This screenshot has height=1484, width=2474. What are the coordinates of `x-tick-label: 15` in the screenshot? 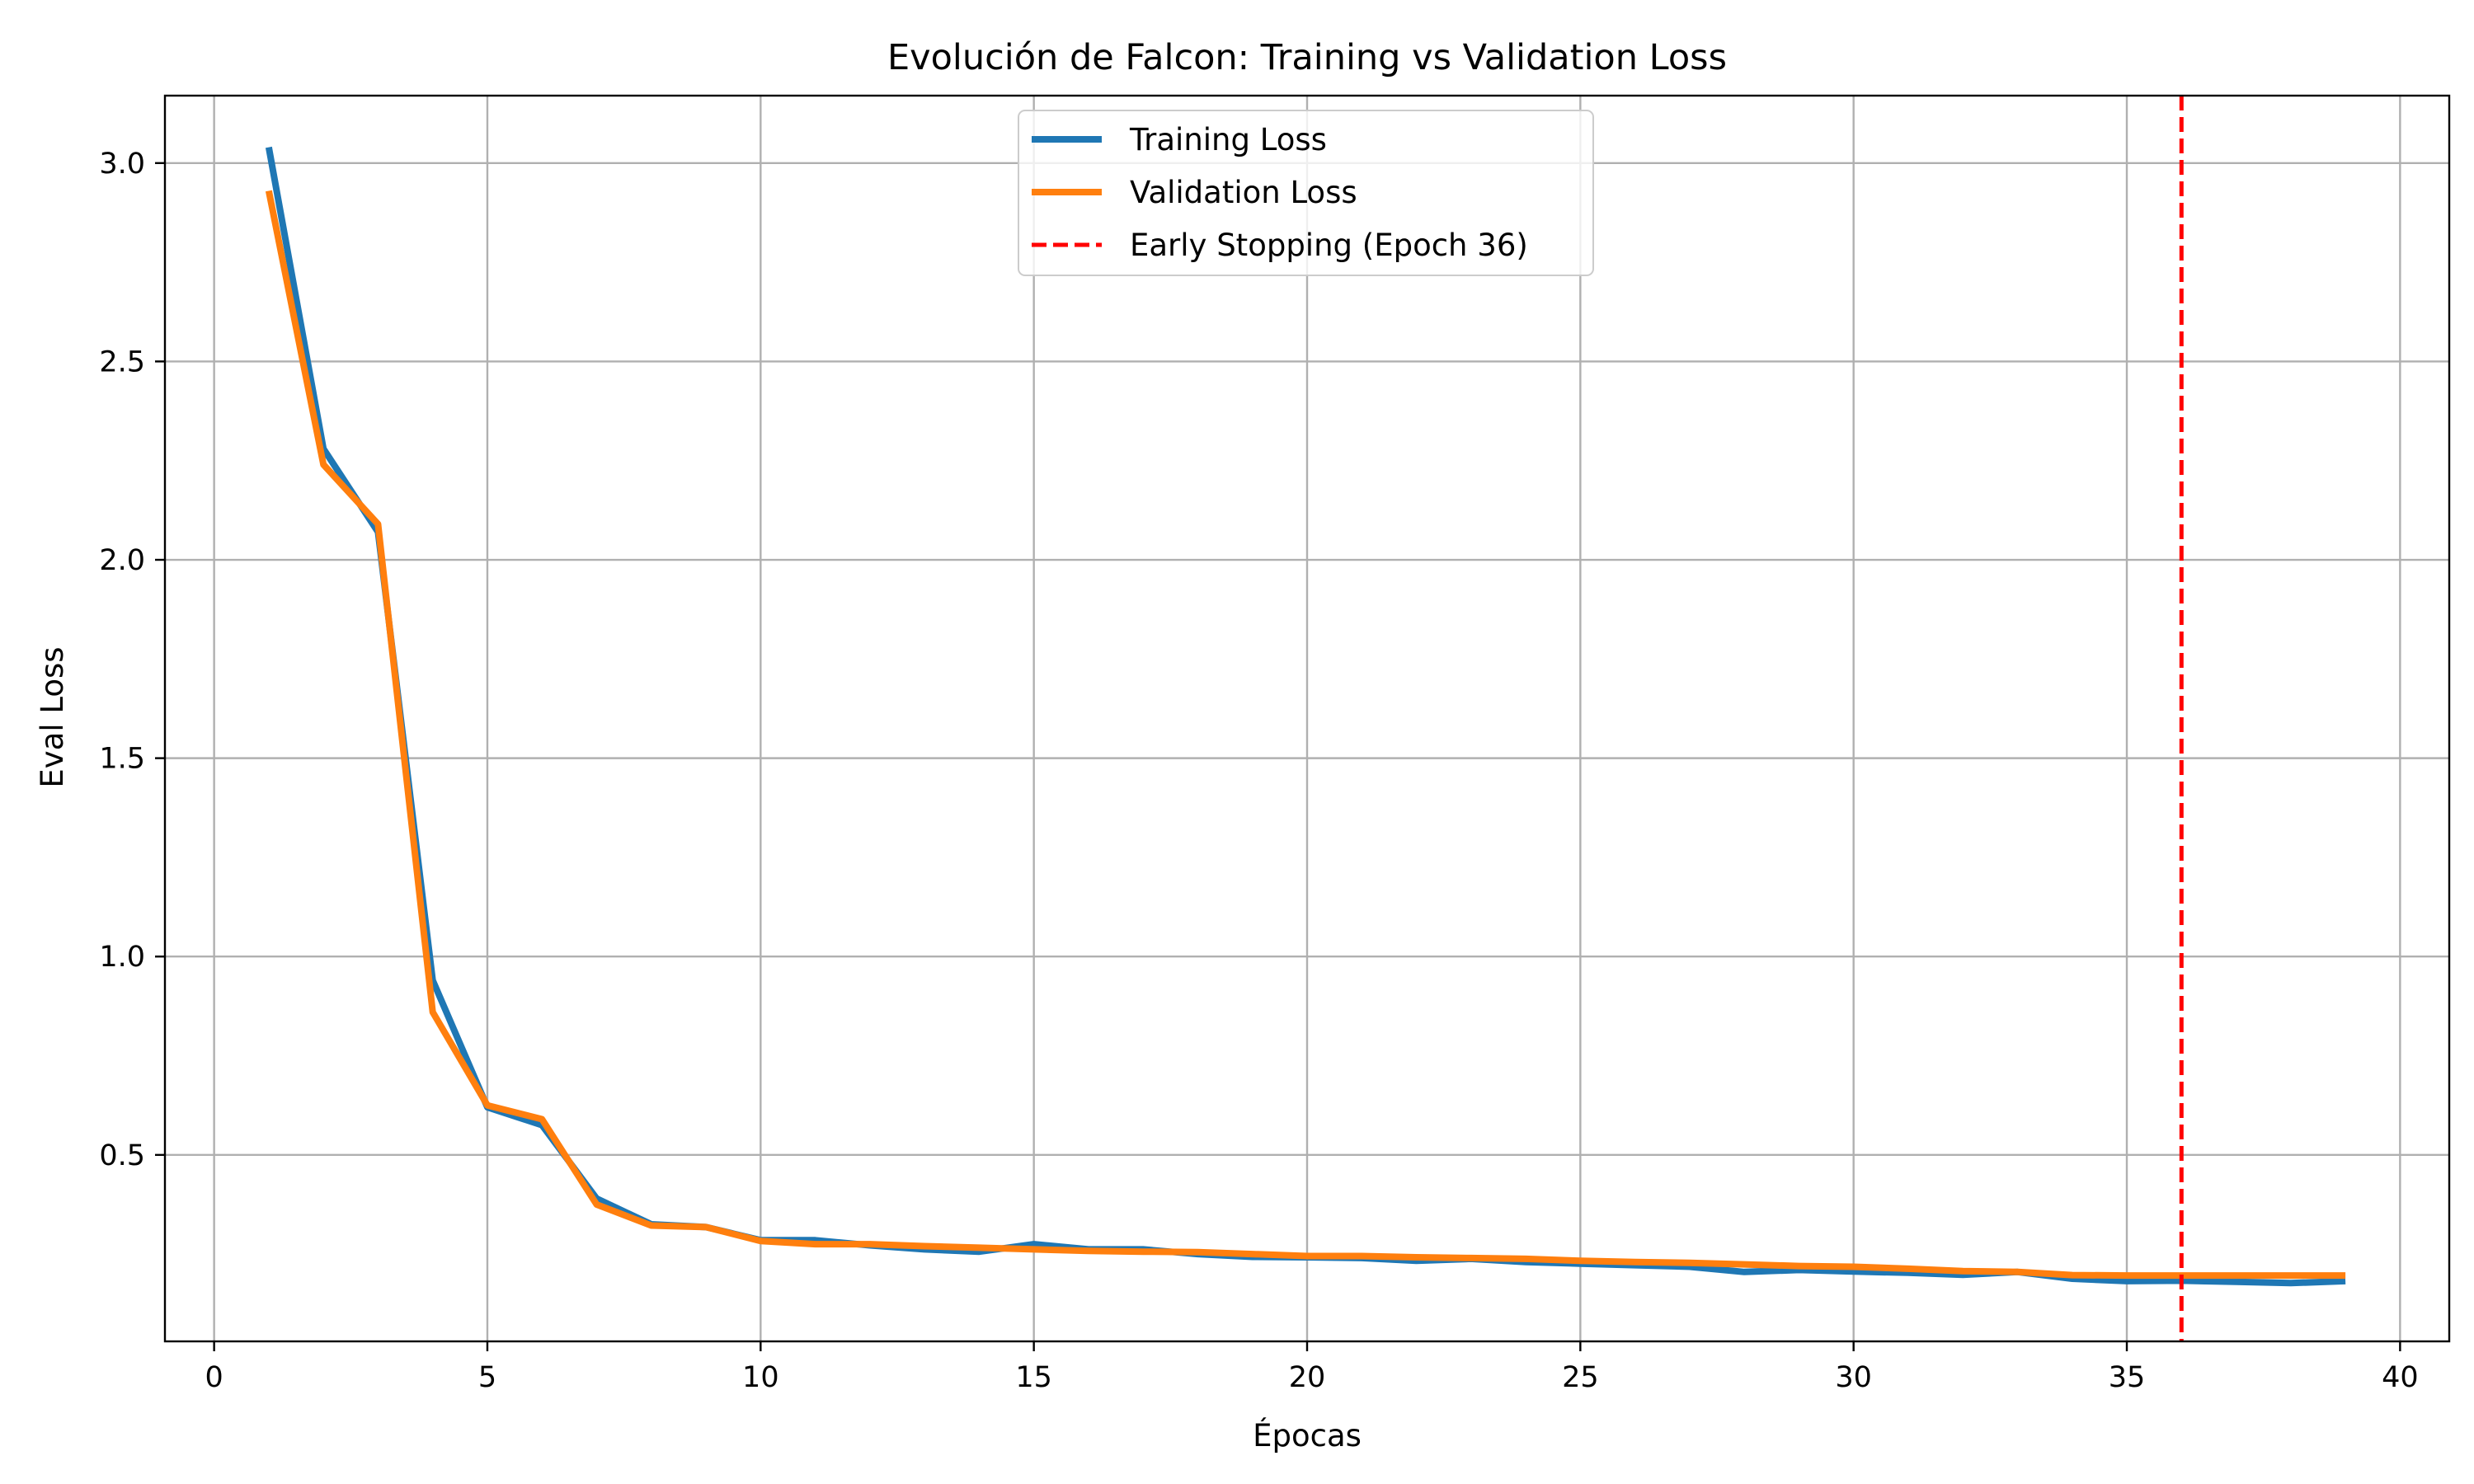 It's located at (1033, 1377).